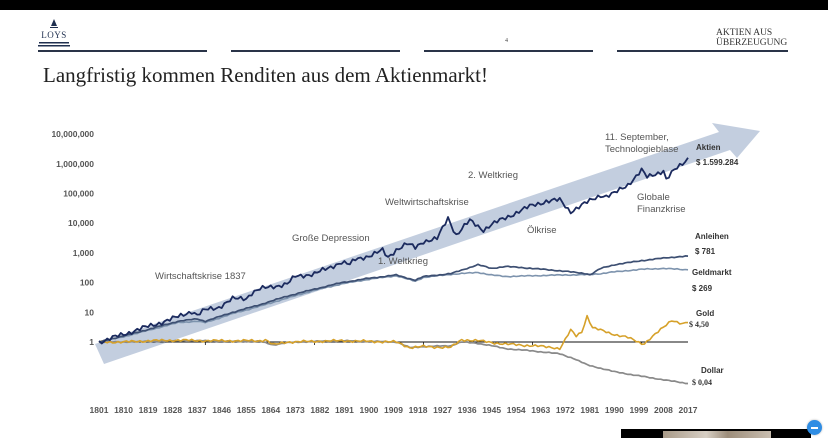  What do you see at coordinates (717, 162) in the screenshot?
I see `series-value-aktien: $ 1.599.284` at bounding box center [717, 162].